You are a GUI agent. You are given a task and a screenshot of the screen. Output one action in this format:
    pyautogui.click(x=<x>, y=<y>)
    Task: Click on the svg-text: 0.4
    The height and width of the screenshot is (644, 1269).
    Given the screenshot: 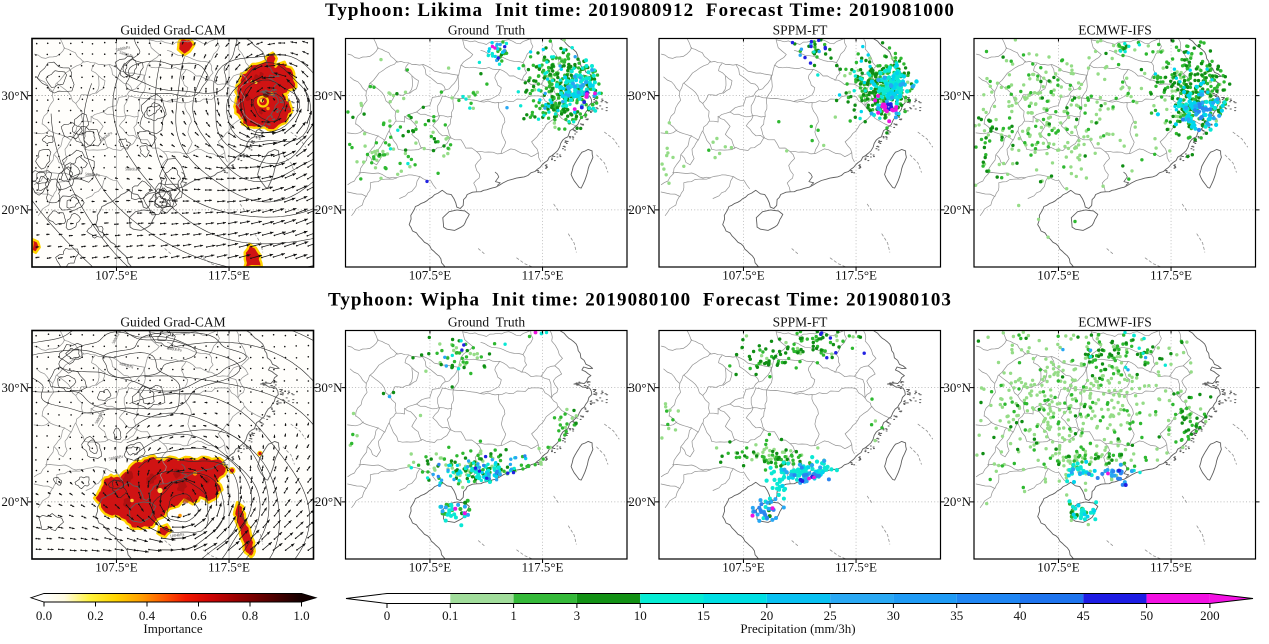 What is the action you would take?
    pyautogui.click(x=147, y=615)
    